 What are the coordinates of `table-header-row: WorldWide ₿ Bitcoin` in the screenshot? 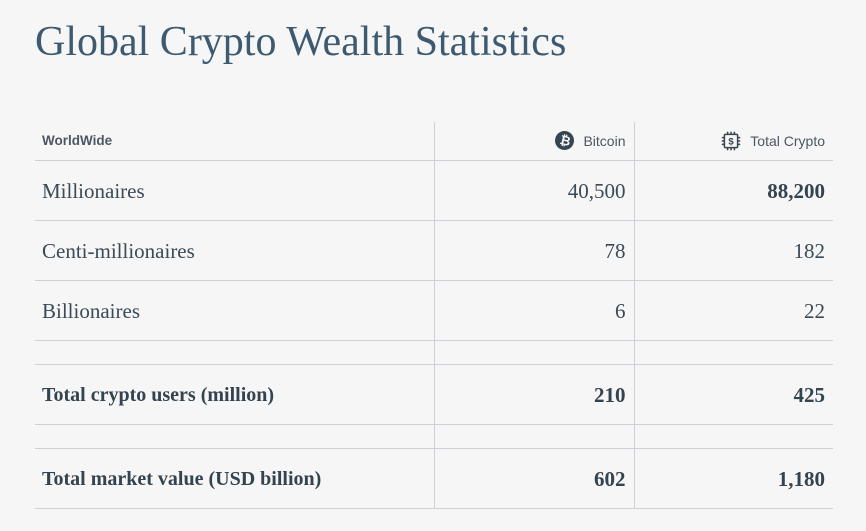 It's located at (434, 141).